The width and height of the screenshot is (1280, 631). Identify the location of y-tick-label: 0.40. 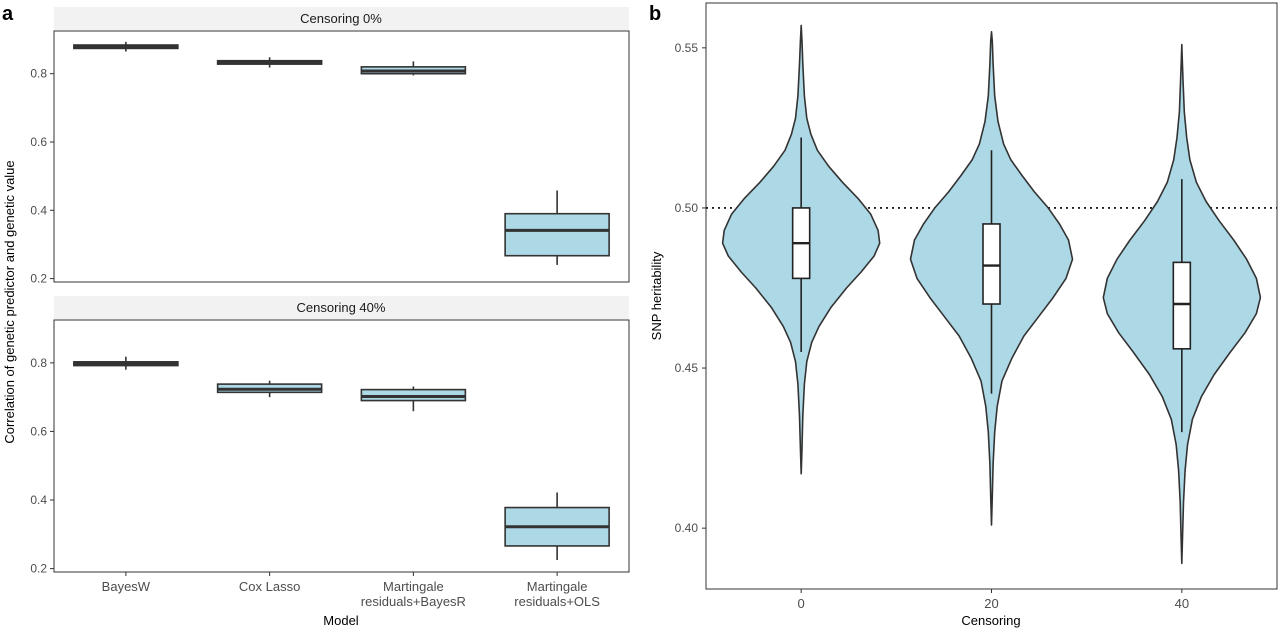
(687, 528).